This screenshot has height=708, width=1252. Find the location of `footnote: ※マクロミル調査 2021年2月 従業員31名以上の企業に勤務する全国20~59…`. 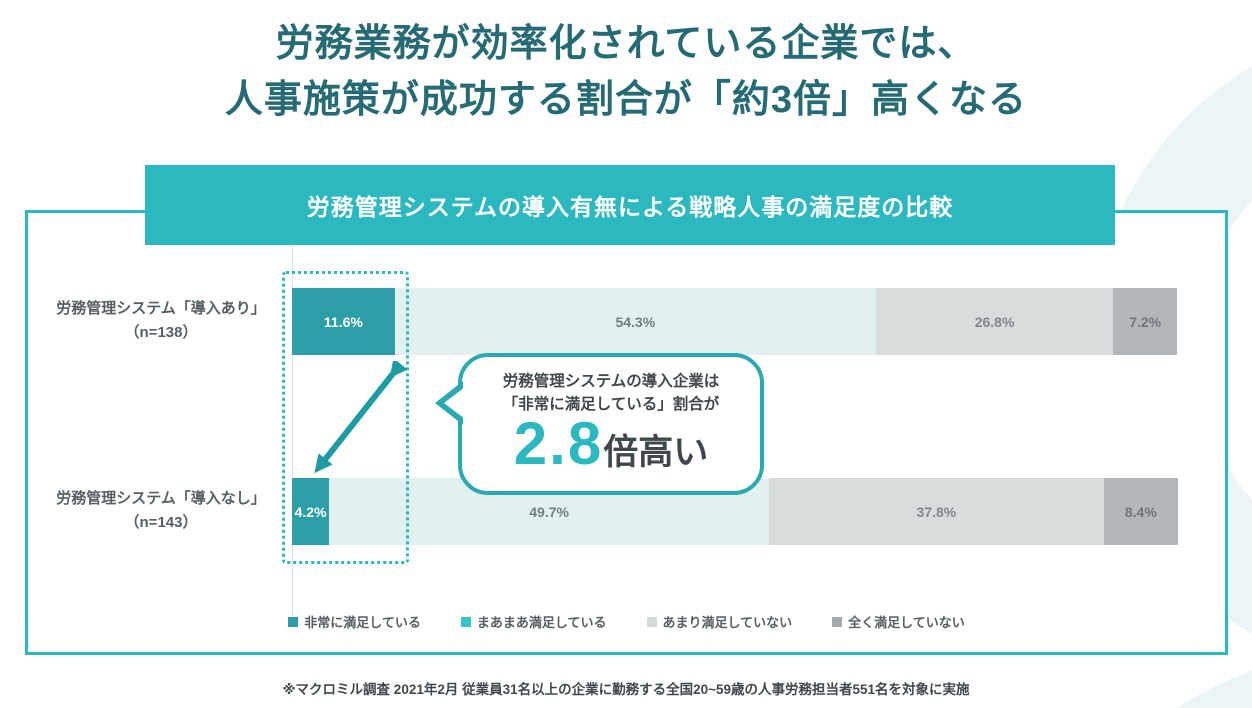

footnote: ※マクロミル調査 2021年2月 従業員31名以上の企業に勤務する全国20~59… is located at coordinates (626, 689).